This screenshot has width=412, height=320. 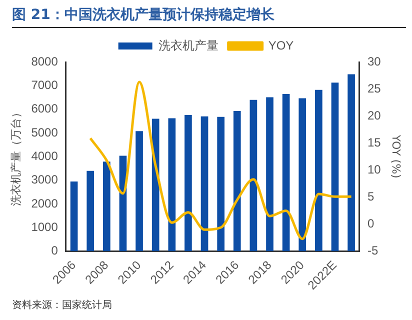 I want to click on y2-tick-label: 20, so click(x=374, y=115).